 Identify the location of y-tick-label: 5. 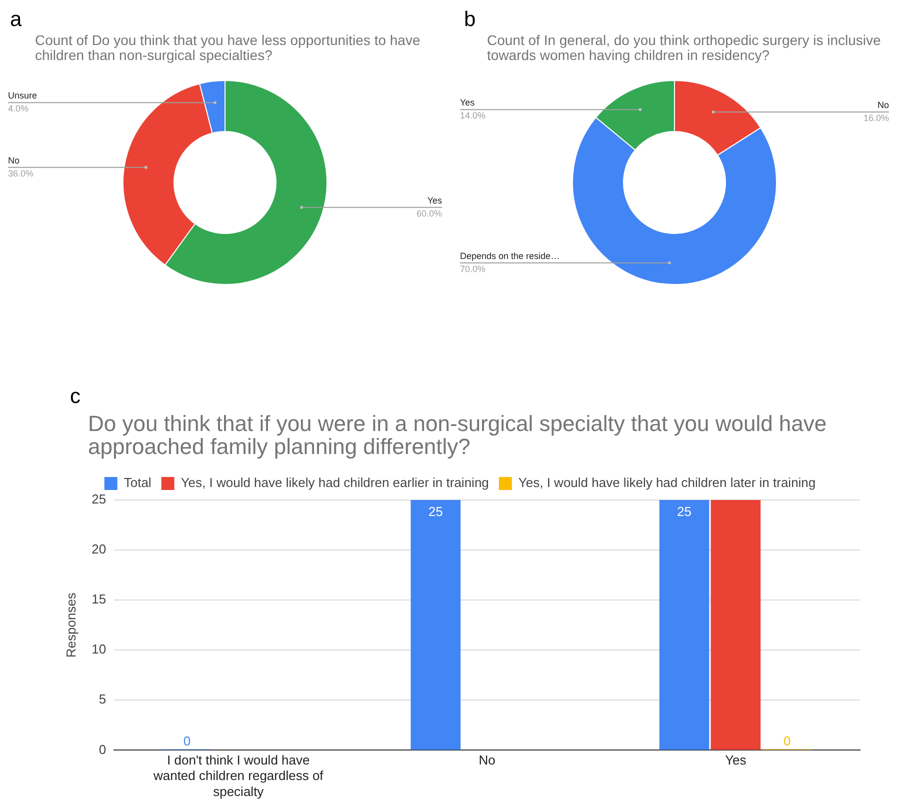
(102, 699).